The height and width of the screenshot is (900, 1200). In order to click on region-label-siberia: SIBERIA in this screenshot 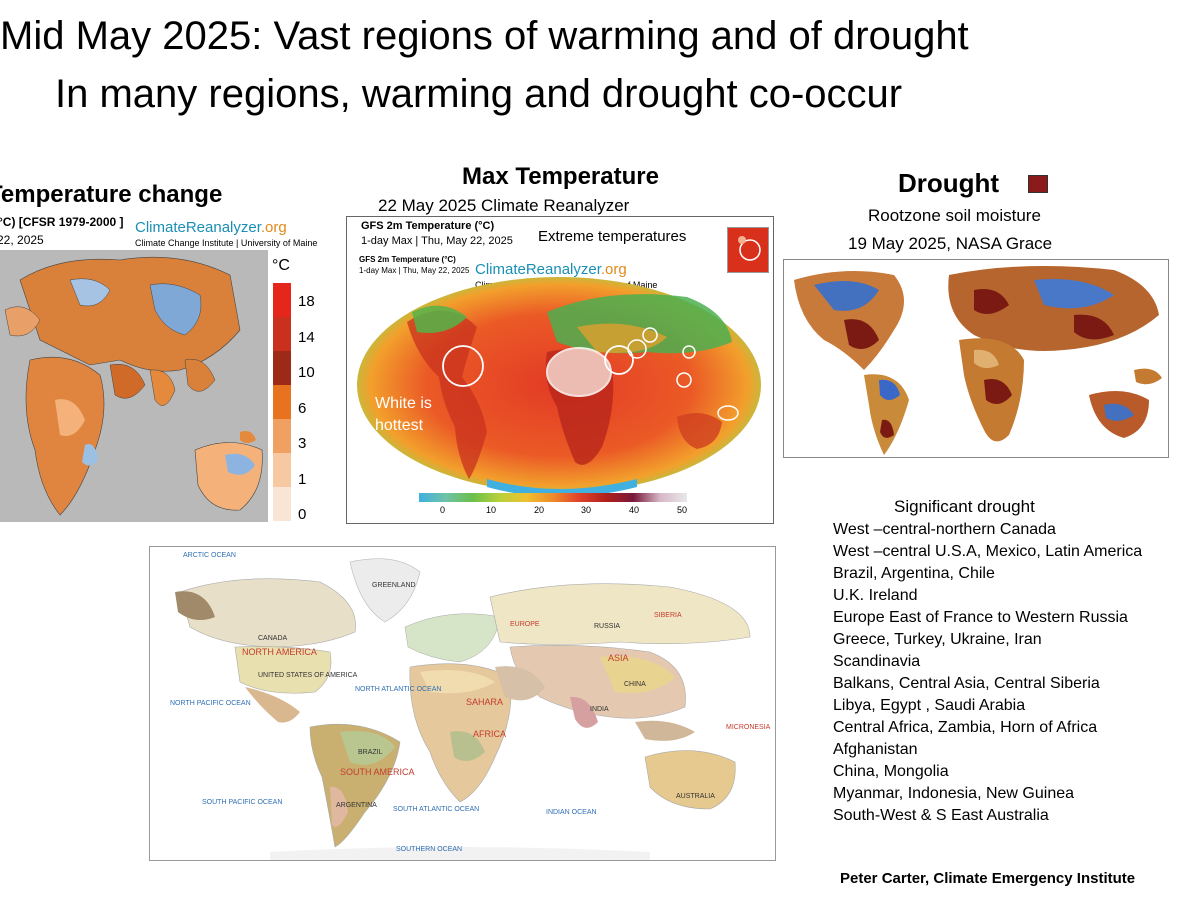, I will do `click(668, 615)`.